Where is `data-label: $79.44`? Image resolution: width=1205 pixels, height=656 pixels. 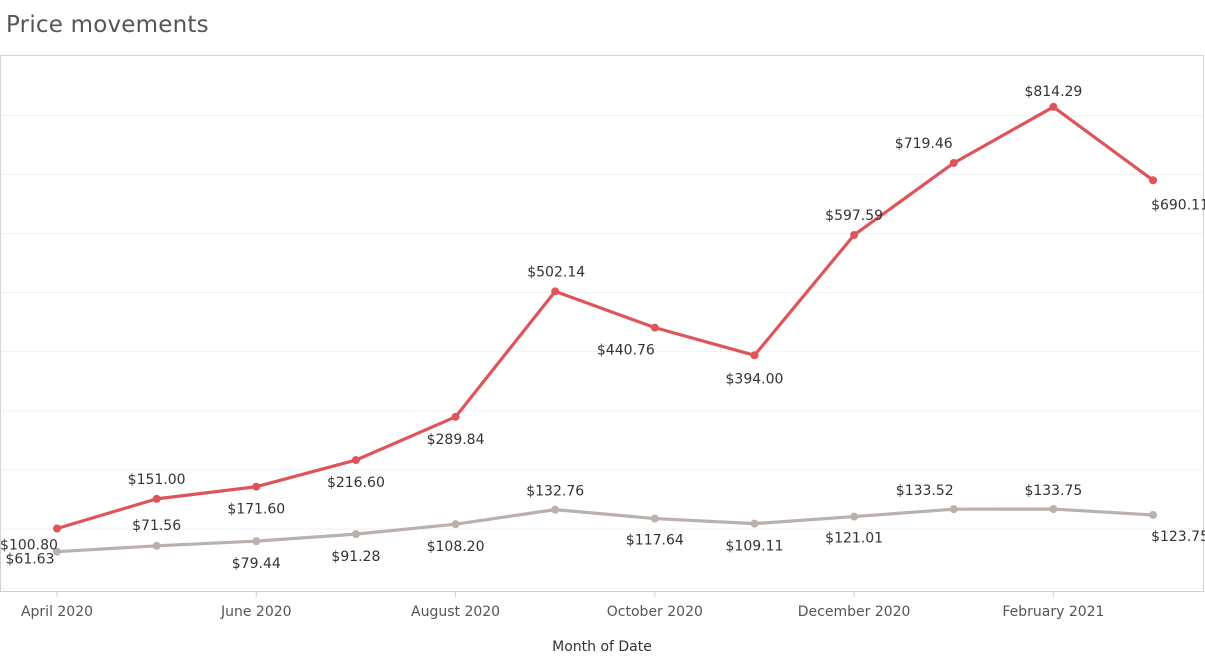
data-label: $79.44 is located at coordinates (256, 564).